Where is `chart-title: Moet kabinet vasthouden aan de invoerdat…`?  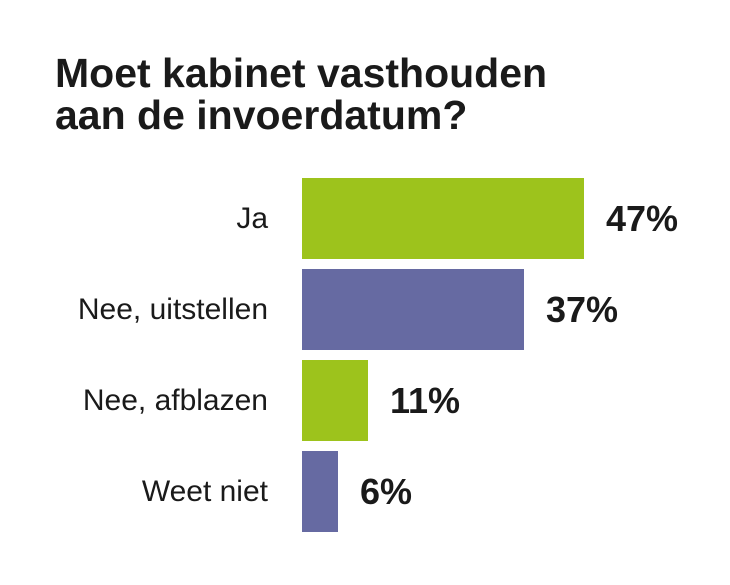
chart-title: Moet kabinet vasthouden aan de invoerdat… is located at coordinates (375, 94).